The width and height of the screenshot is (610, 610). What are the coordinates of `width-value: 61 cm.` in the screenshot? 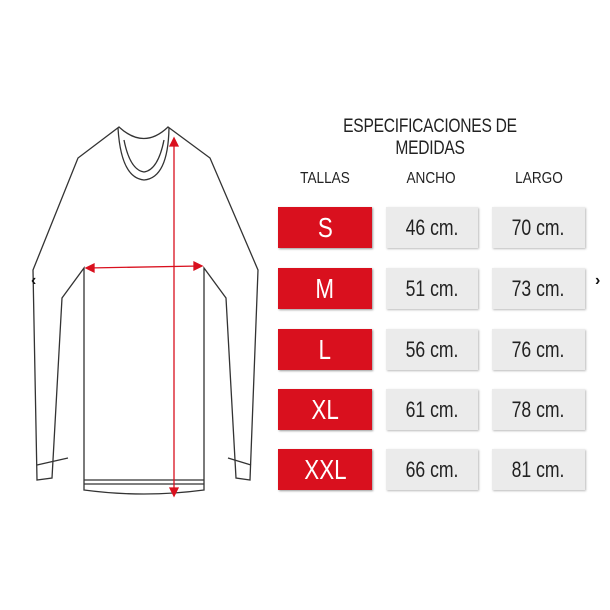 It's located at (432, 409).